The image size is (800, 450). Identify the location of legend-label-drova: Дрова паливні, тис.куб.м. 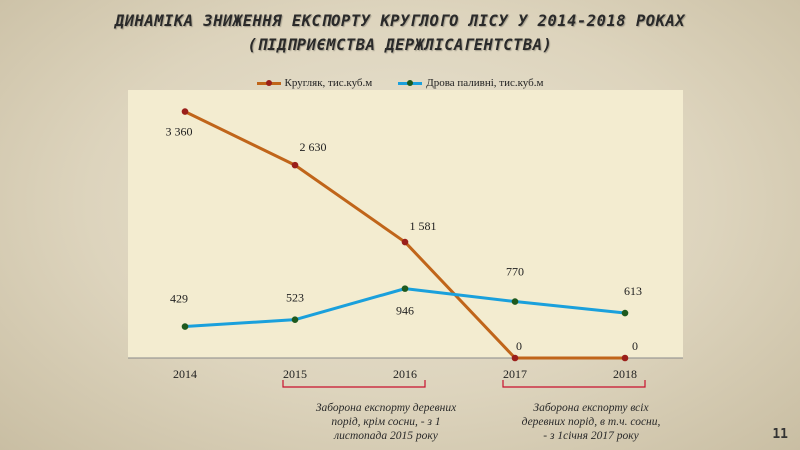
(485, 83).